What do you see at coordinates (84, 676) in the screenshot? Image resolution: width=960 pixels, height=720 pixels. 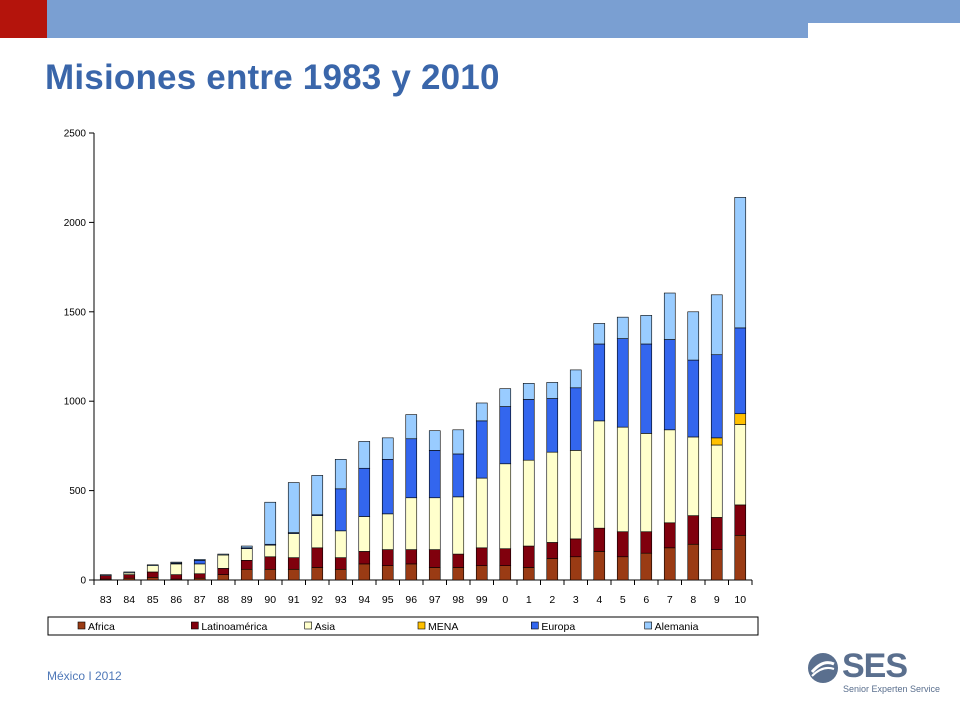 I see `footer-text: México I 2012` at bounding box center [84, 676].